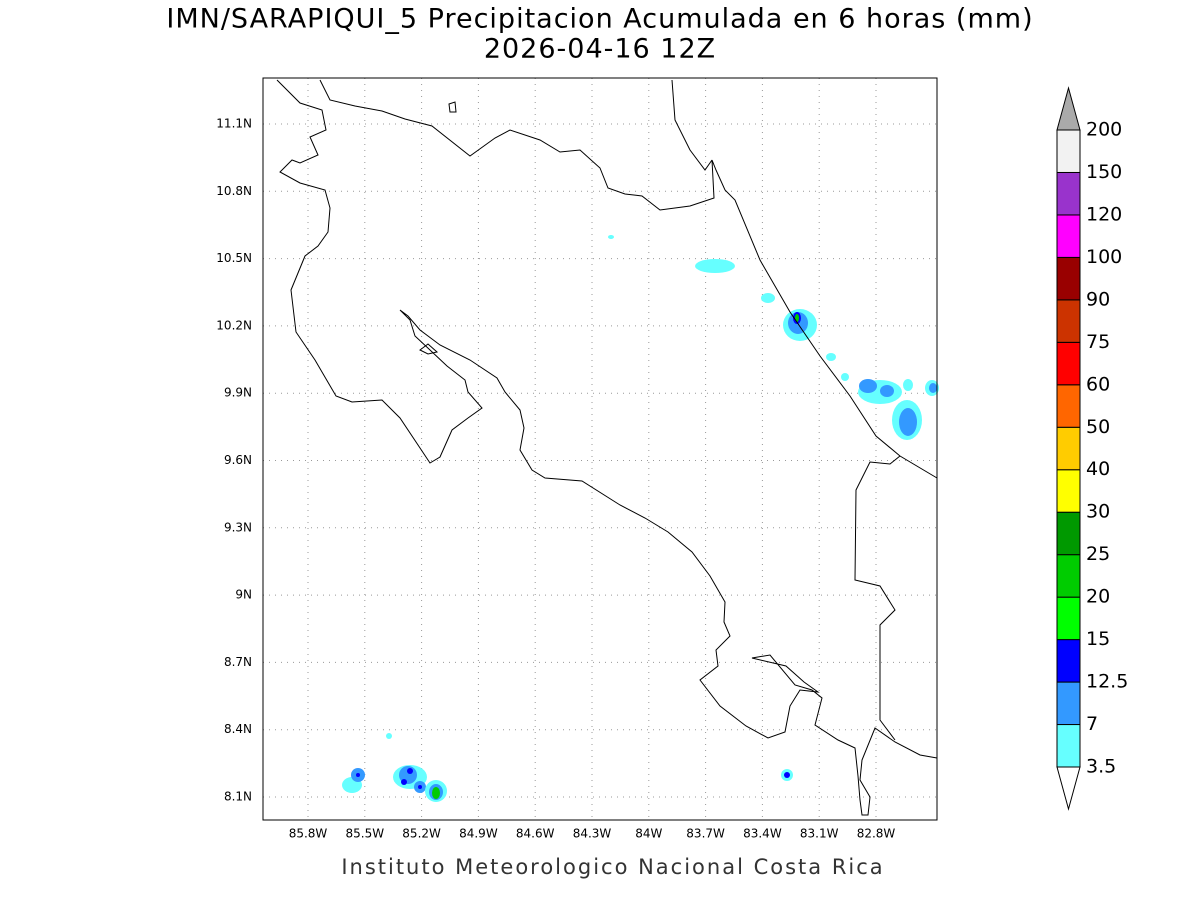 Image resolution: width=1200 pixels, height=900 pixels. I want to click on colorbar-above, so click(1068, 108).